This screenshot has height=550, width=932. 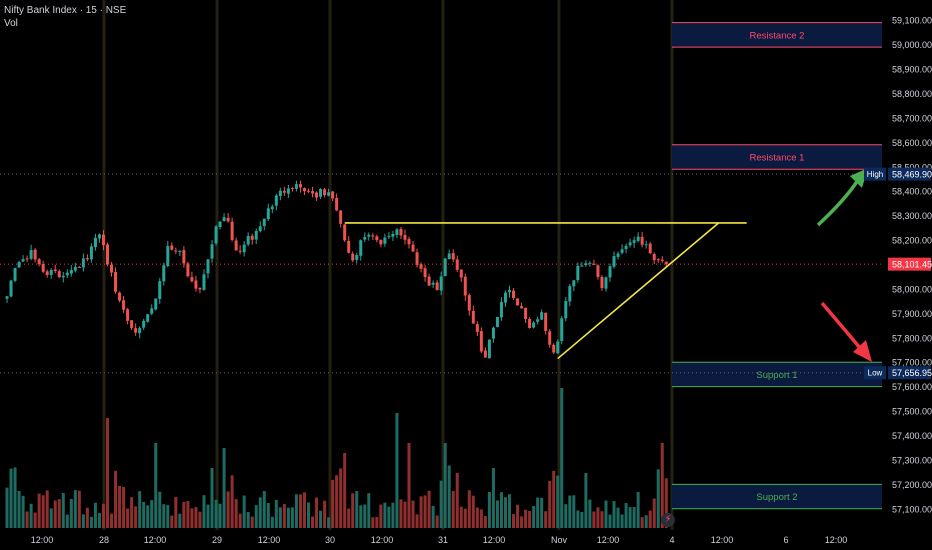 I want to click on current-price-box, so click(x=909, y=264).